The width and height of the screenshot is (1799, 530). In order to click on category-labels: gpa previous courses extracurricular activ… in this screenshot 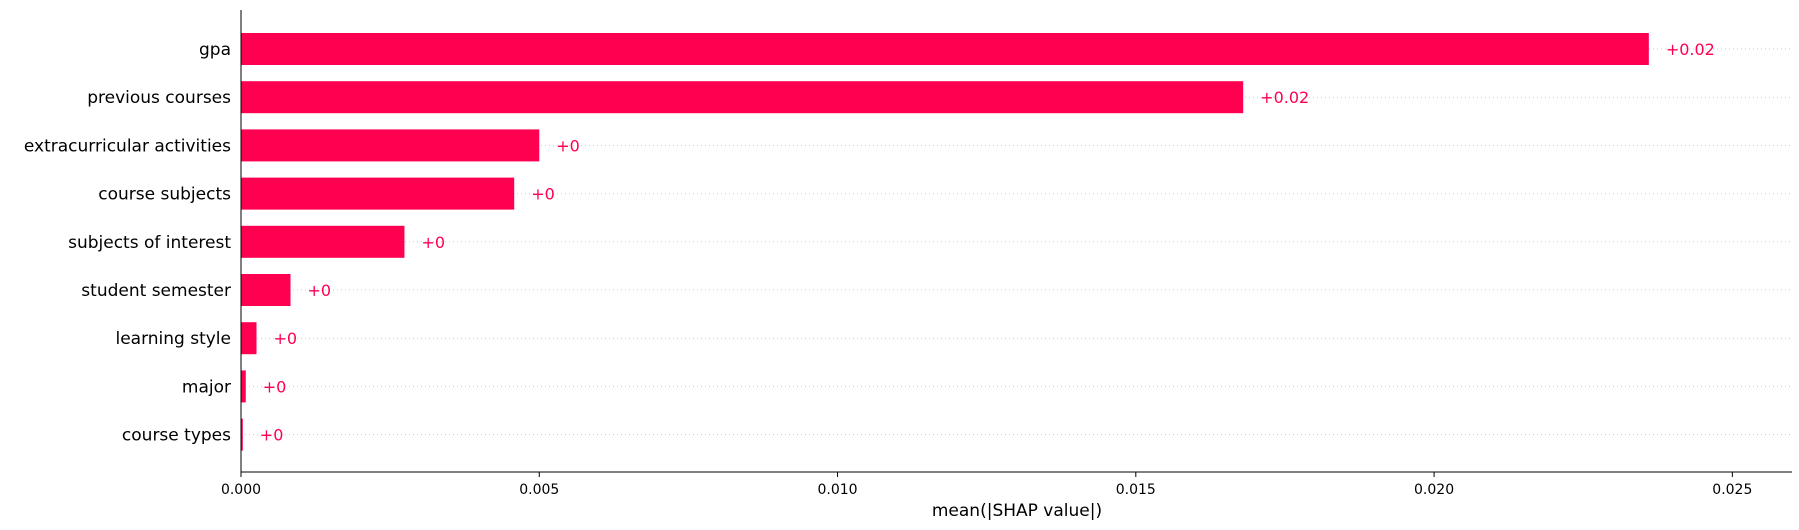, I will do `click(127, 243)`.